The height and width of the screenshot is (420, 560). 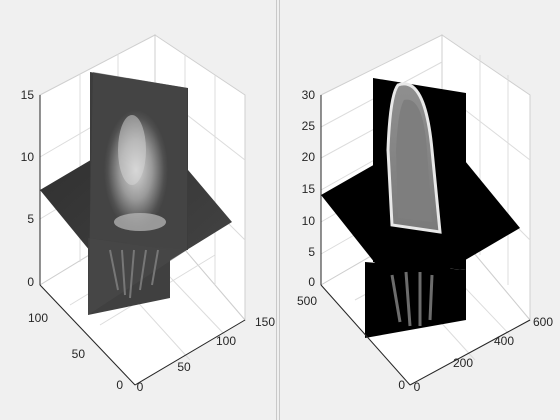 I want to click on z-tick-label: 20, so click(x=309, y=157).